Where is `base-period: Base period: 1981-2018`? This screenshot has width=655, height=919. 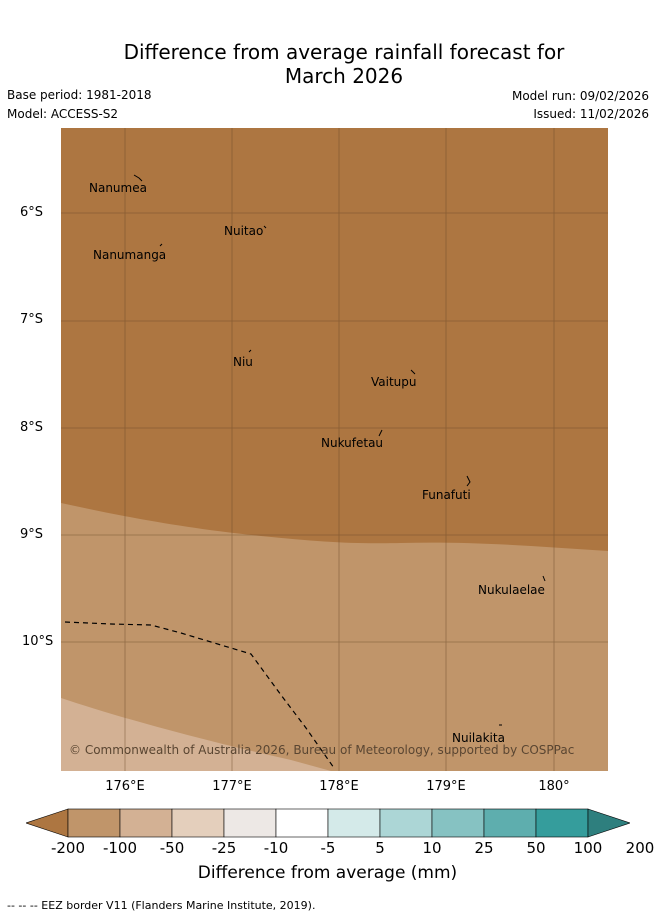 base-period: Base period: 1981-2018 is located at coordinates (79, 95).